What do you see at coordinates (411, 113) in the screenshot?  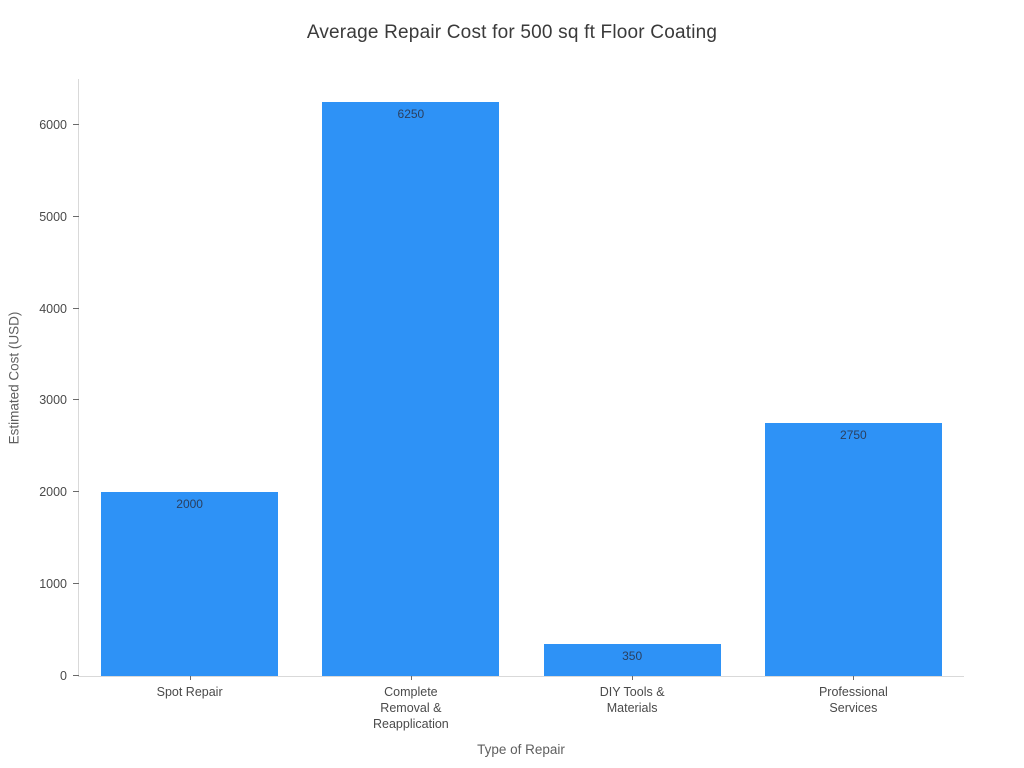 I see `bar-value-label: 6250` at bounding box center [411, 113].